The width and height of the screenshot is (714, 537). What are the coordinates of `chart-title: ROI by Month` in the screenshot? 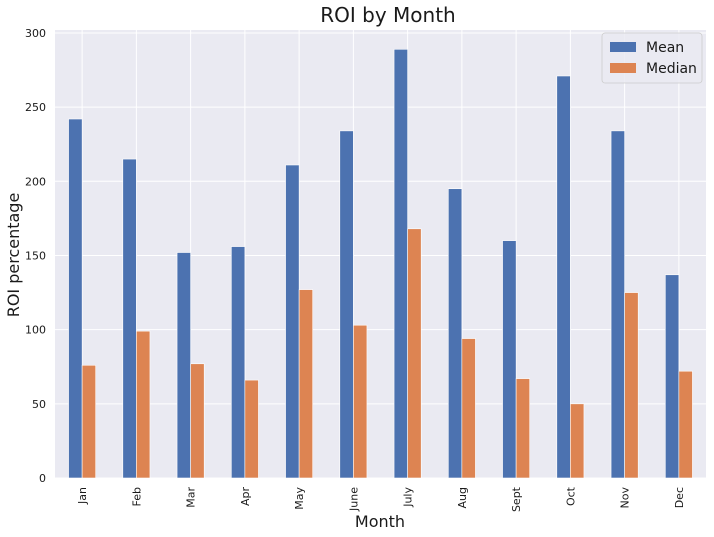 It's located at (387, 15).